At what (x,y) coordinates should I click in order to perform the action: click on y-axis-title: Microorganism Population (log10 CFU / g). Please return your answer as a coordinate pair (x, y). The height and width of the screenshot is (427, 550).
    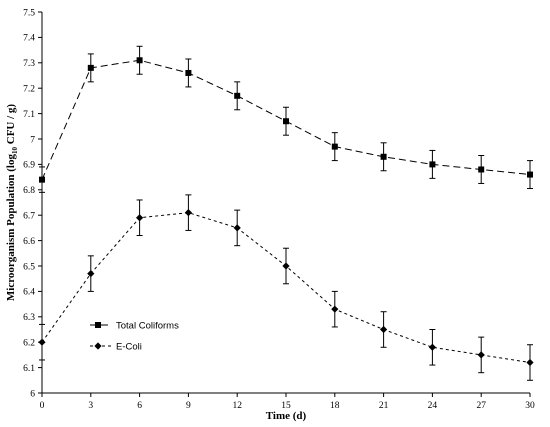
    Looking at the image, I should click on (12, 202).